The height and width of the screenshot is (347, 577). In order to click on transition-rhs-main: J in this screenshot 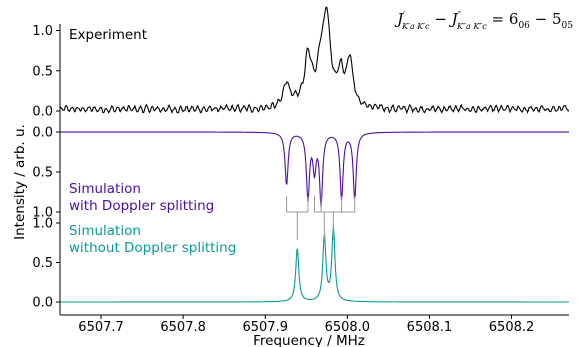, I will do `click(454, 19)`.